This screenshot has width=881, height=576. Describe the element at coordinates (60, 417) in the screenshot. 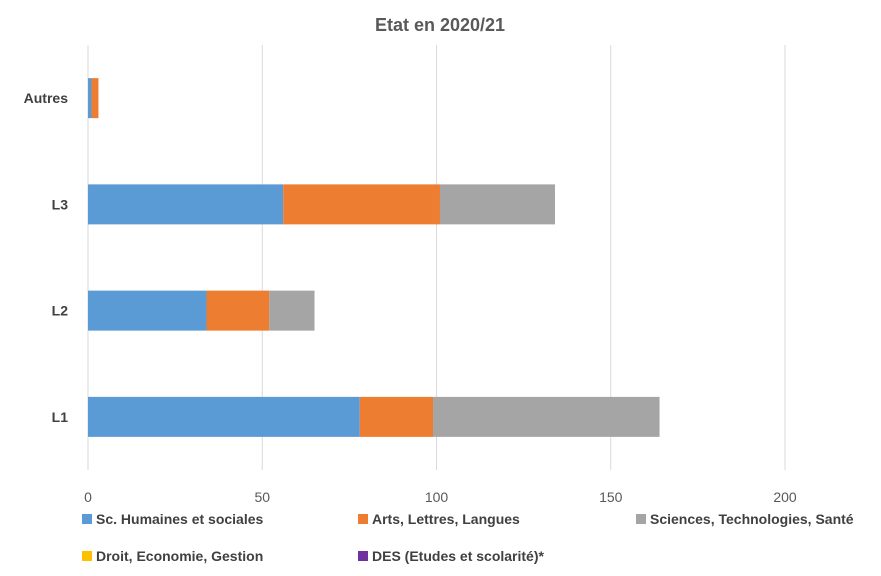

I see `category-label-l1: L1` at that location.